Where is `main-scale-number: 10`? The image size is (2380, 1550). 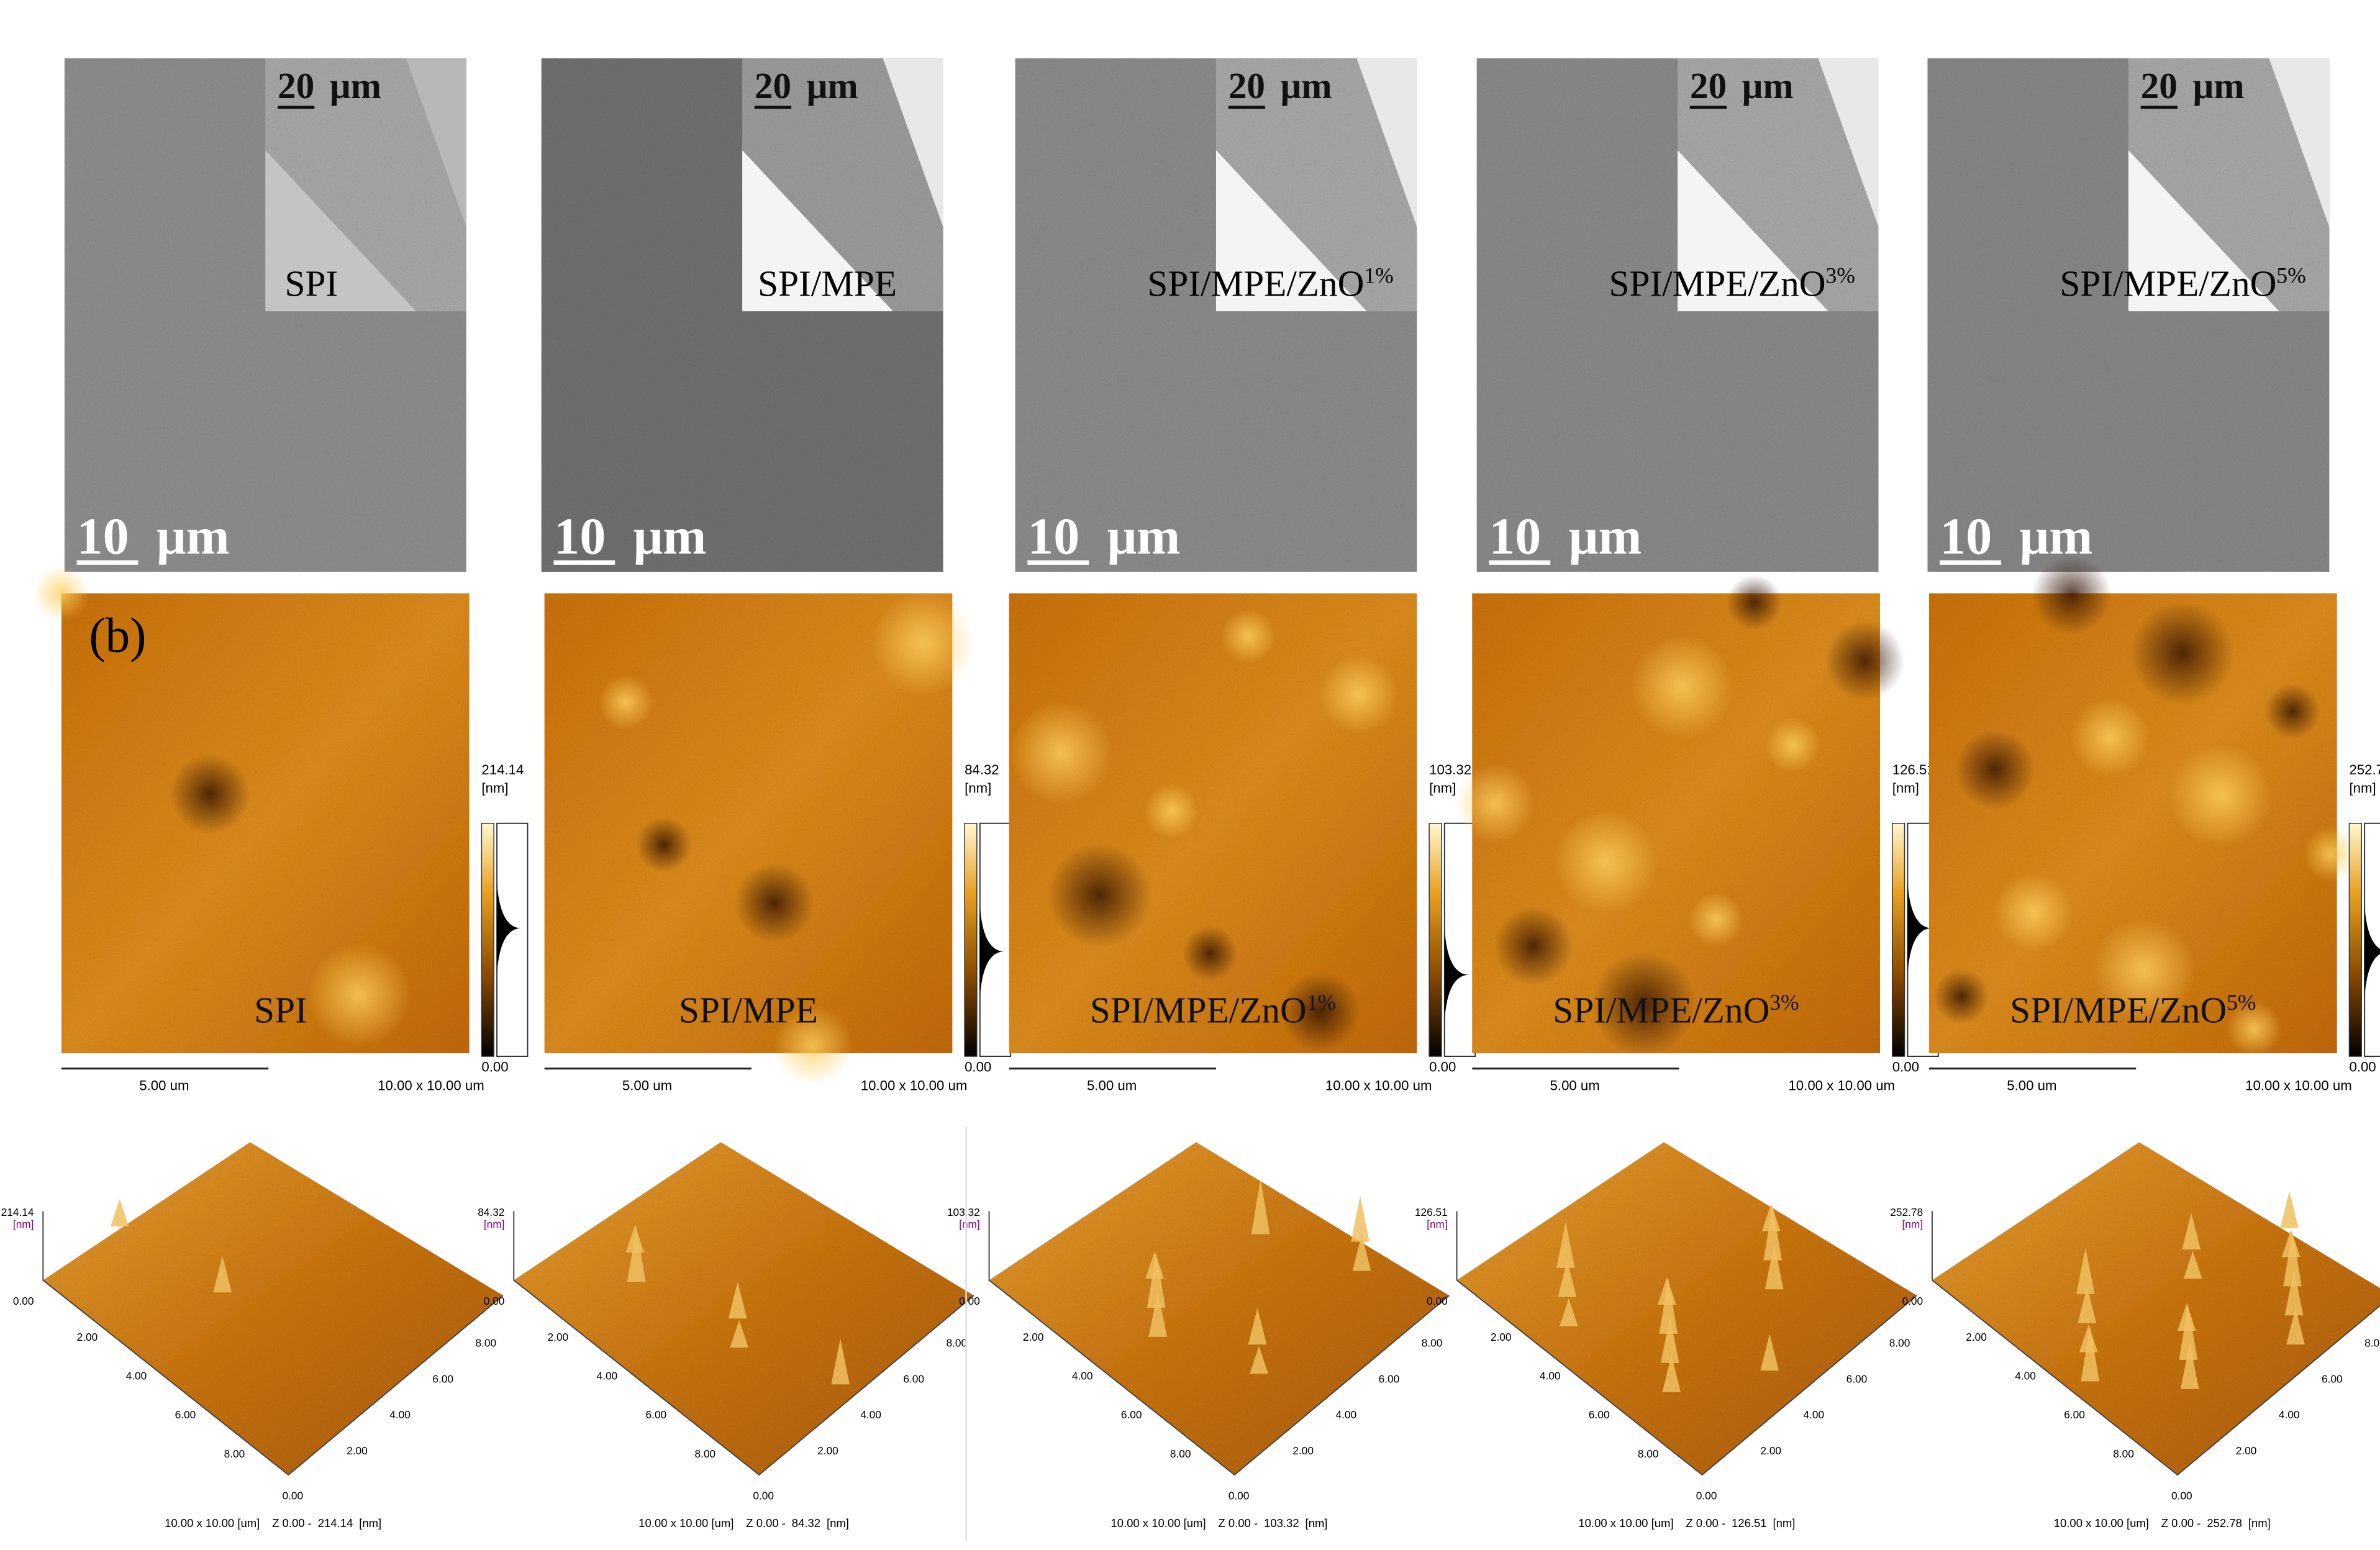 main-scale-number: 10 is located at coordinates (103, 536).